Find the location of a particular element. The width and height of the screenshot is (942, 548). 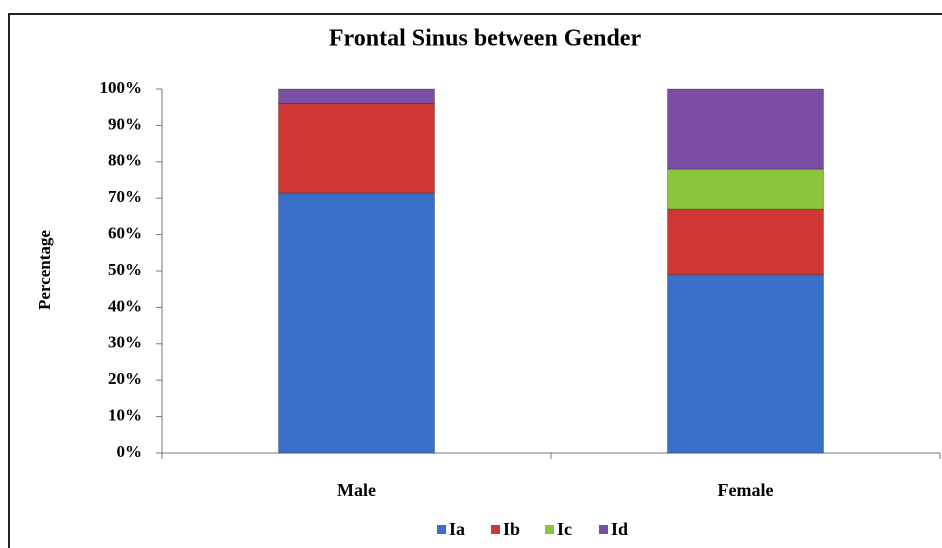

y-axis-label: Percentage is located at coordinates (44, 270).